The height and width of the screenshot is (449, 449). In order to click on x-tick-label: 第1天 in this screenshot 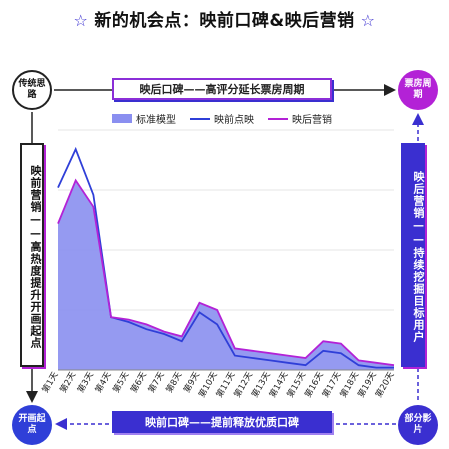, I will do `click(50, 382)`.